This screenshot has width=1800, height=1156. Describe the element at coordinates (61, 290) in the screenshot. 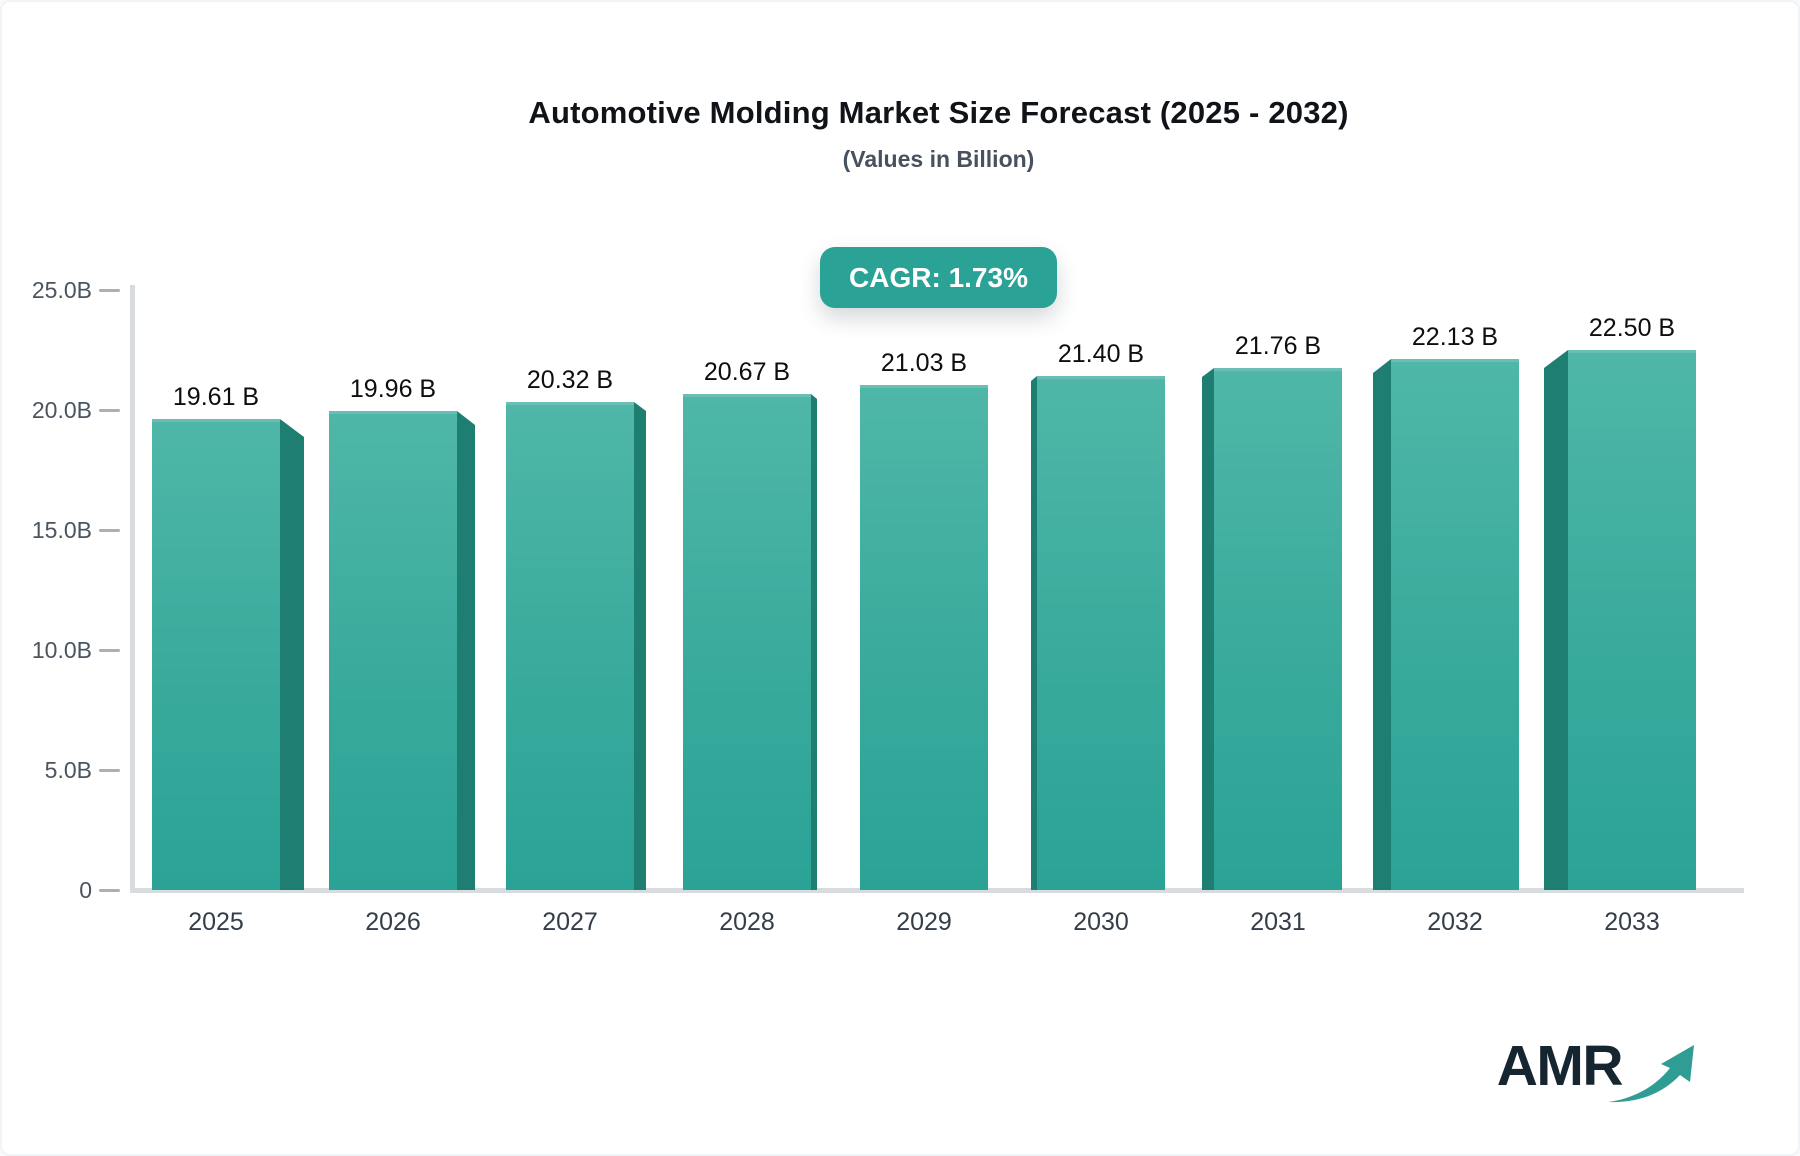

I see `y-axis-tick-label: 25.0B` at that location.